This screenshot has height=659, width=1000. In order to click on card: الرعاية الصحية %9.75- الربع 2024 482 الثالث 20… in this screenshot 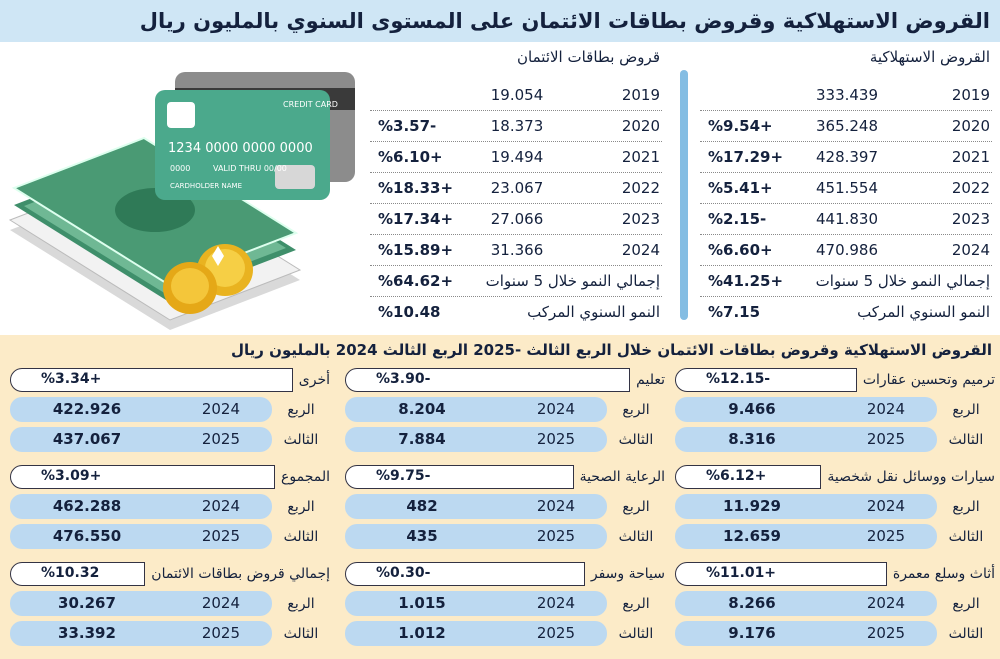, I will do `click(505, 506)`.